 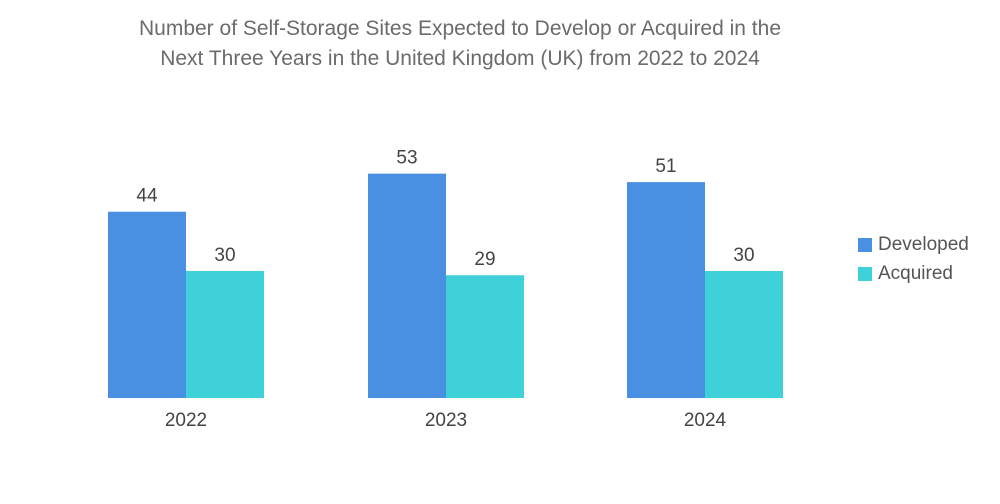 I want to click on legend-item-developed: Developed, so click(x=913, y=244).